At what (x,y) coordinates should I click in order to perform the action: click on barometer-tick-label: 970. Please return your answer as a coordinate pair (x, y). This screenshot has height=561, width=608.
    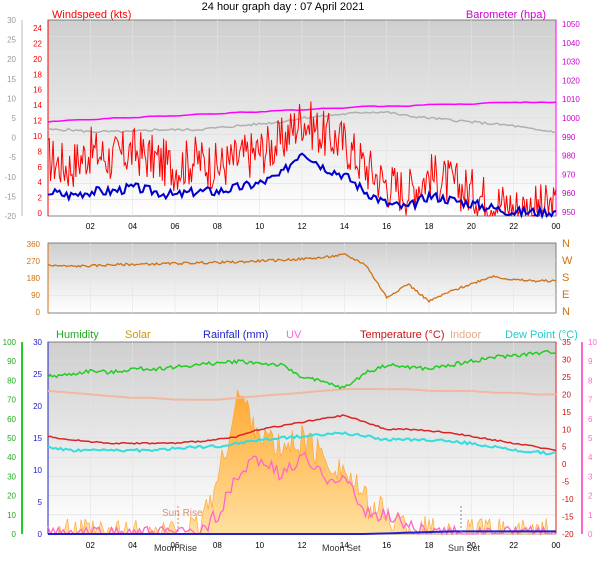
    Looking at the image, I should click on (569, 174).